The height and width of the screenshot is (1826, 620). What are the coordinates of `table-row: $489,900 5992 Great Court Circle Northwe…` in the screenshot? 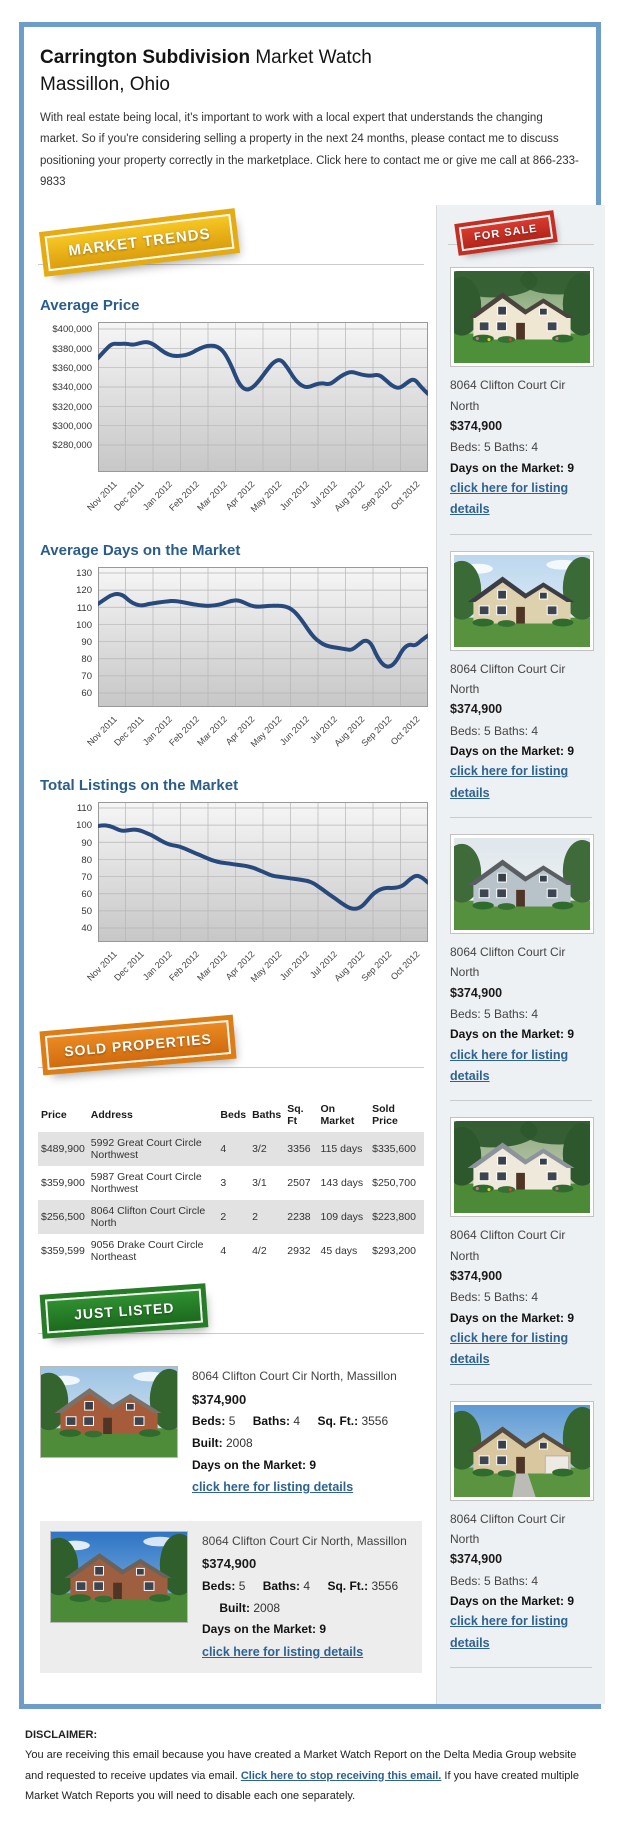 It's located at (231, 1149).